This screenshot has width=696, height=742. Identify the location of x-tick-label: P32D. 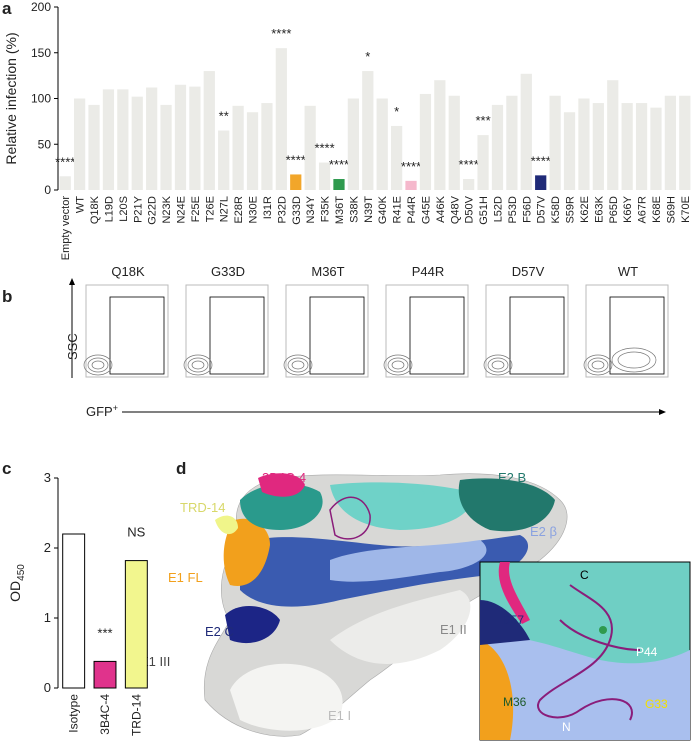
(282, 210).